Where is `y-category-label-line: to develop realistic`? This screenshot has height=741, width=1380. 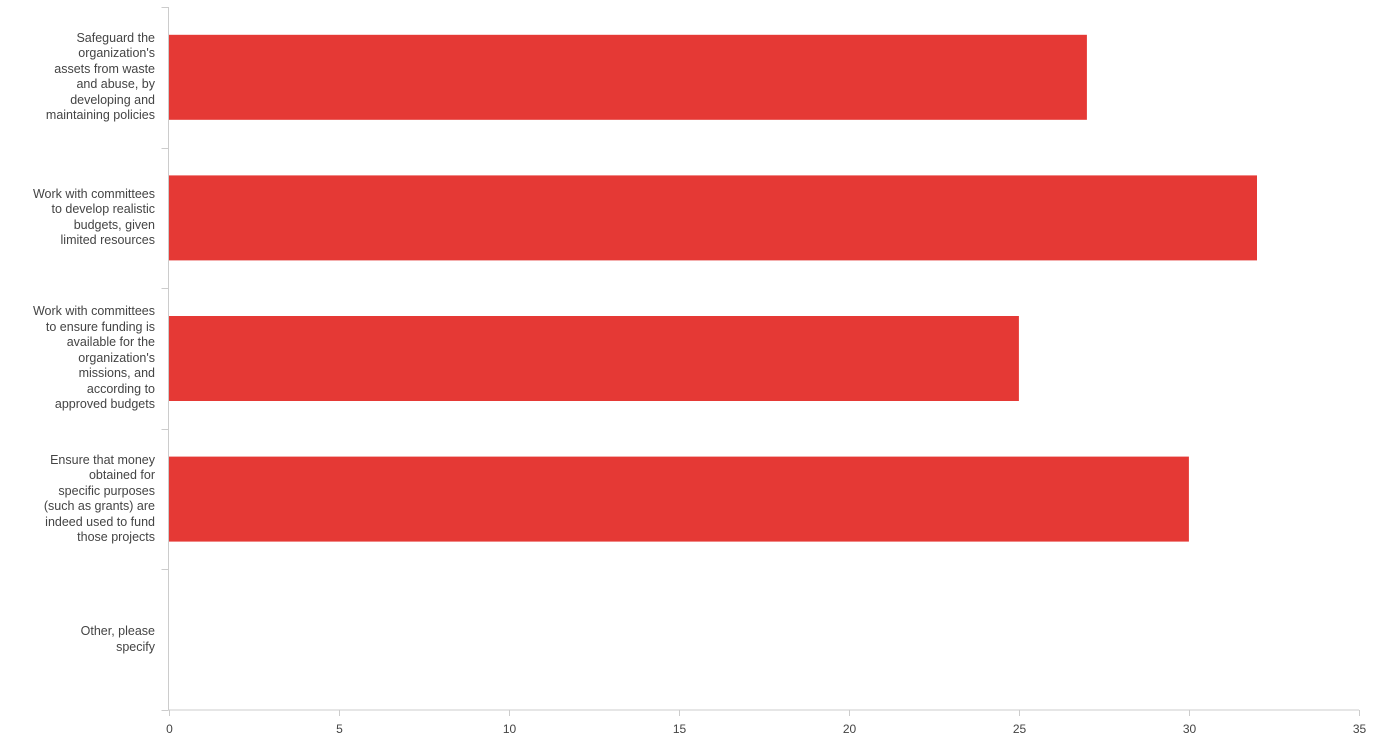
y-category-label-line: to develop realistic is located at coordinates (103, 209).